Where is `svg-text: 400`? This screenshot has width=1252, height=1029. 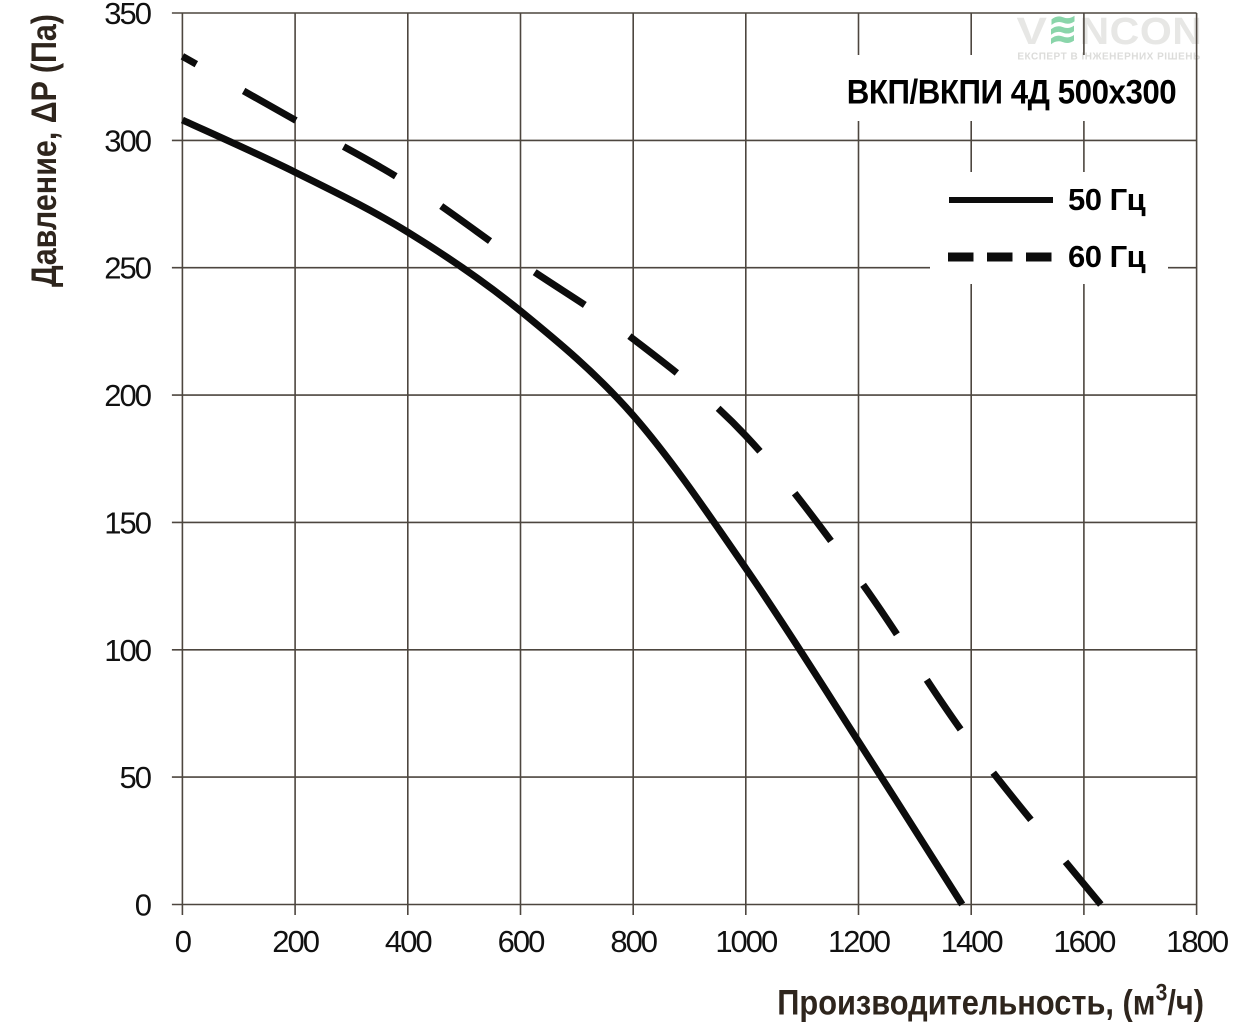 svg-text: 400 is located at coordinates (408, 941).